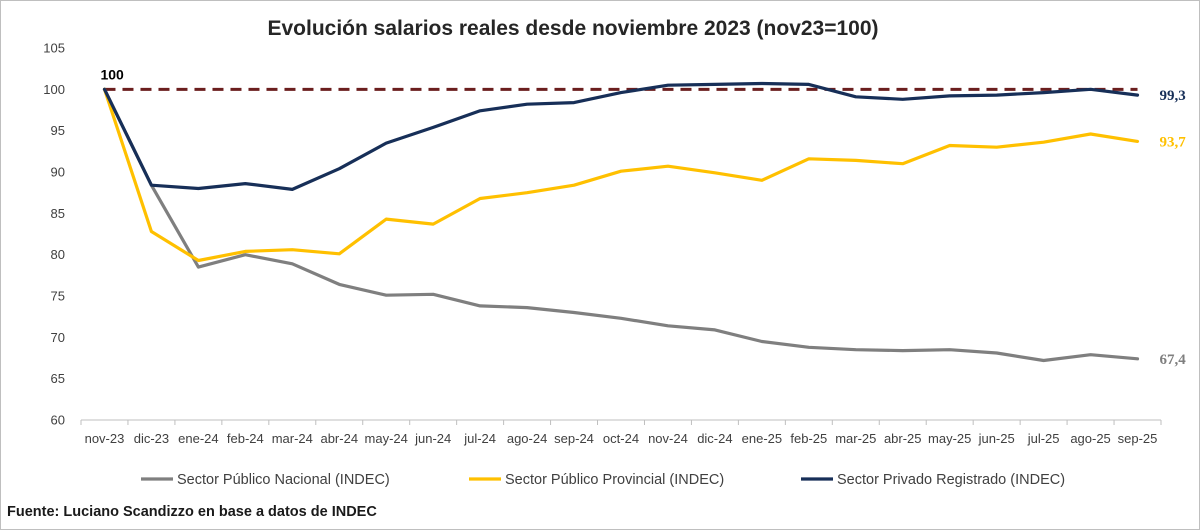 This screenshot has height=530, width=1200. What do you see at coordinates (1173, 142) in the screenshot?
I see `end-value-label: 93,7` at bounding box center [1173, 142].